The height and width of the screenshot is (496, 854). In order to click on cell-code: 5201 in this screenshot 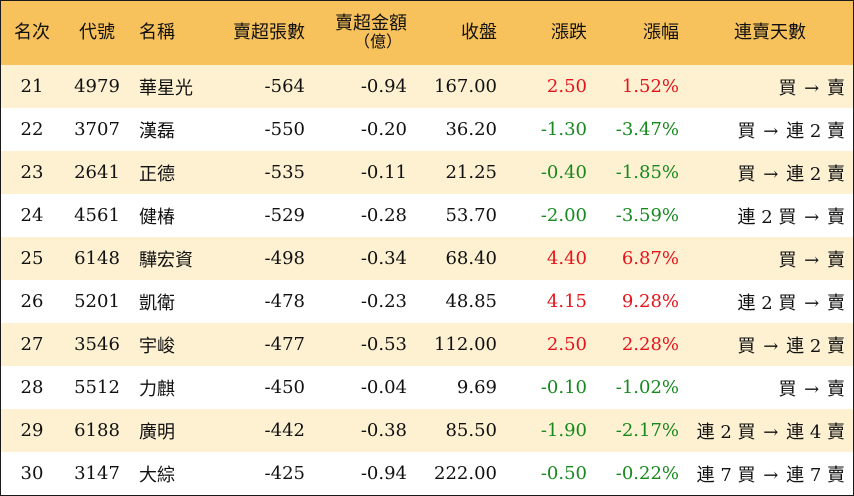, I will do `click(97, 301)`.